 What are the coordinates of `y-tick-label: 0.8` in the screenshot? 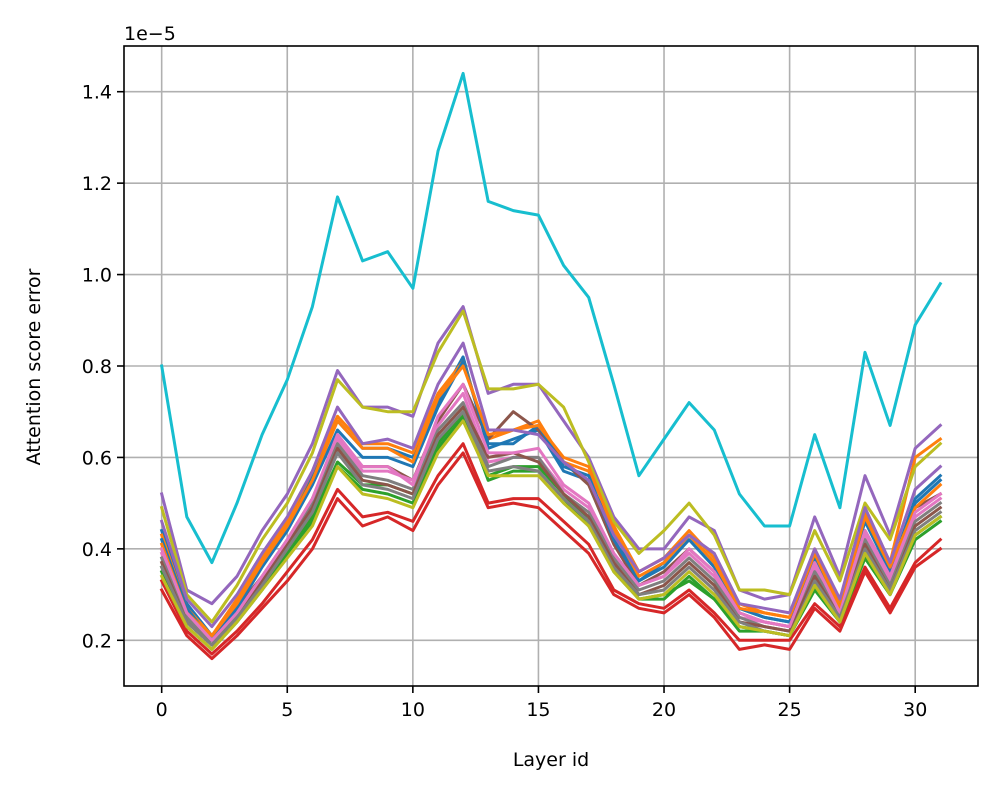 It's located at (97, 367).